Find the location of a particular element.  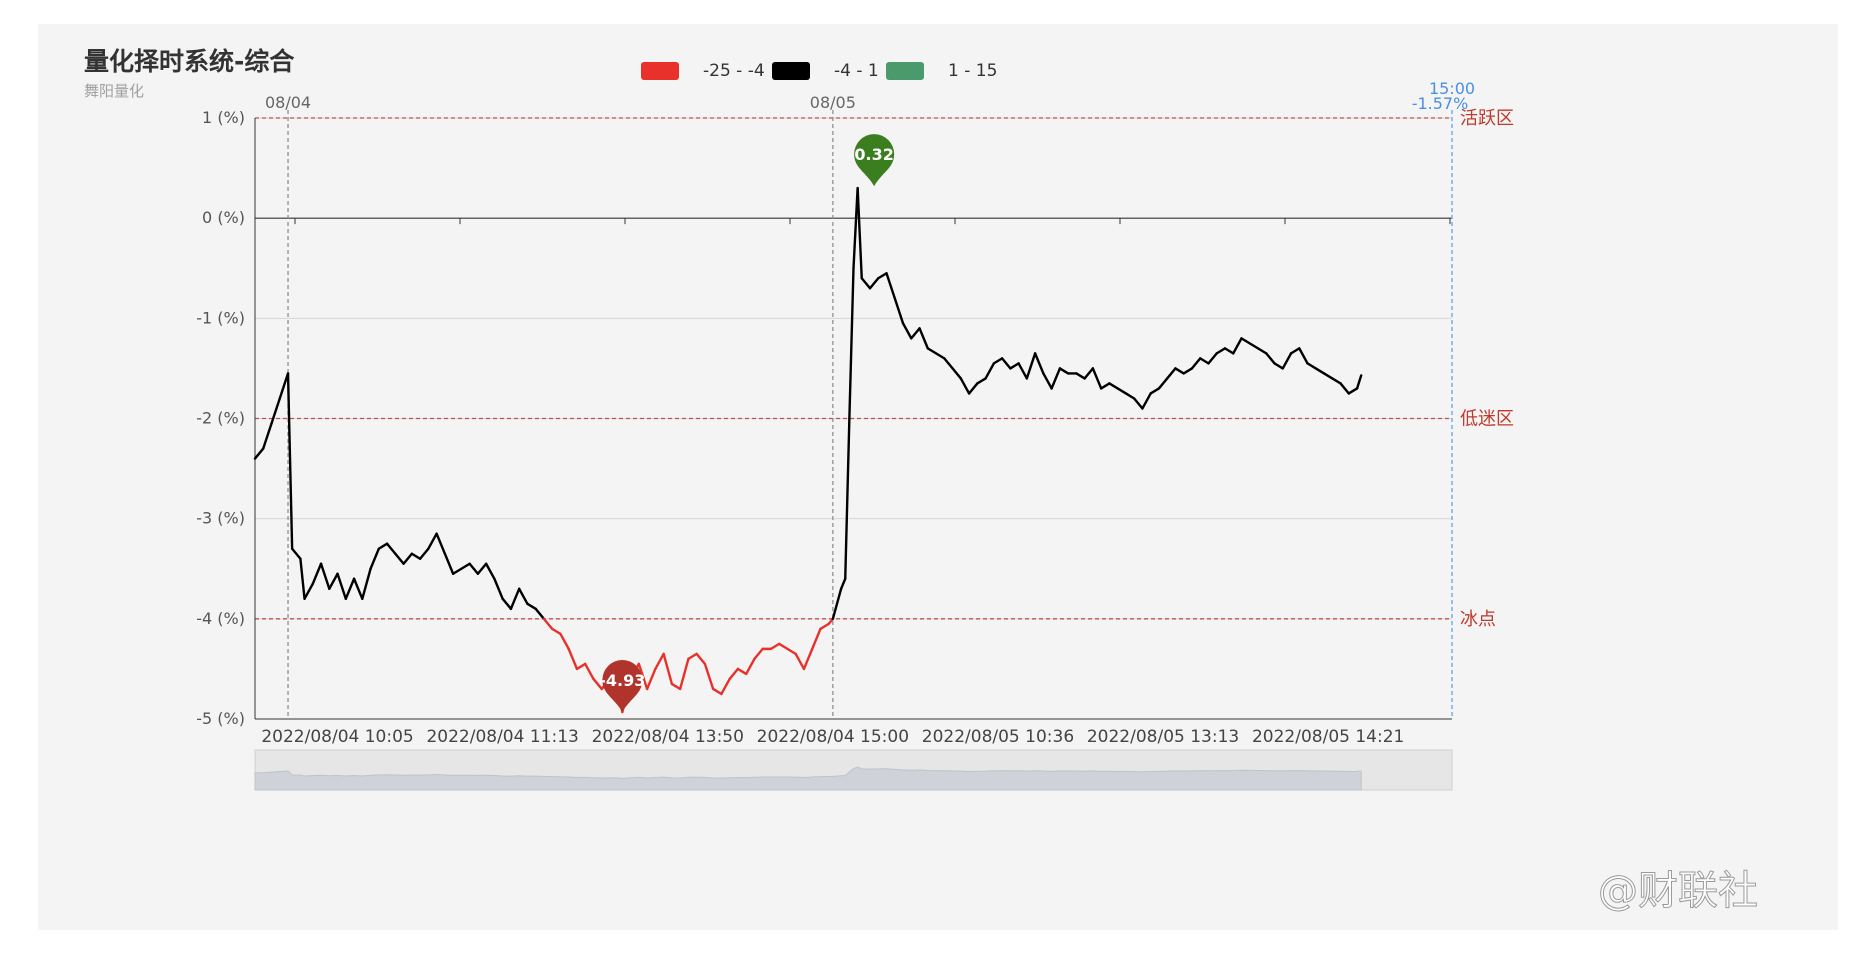

x-tick-label: 2022/08/05 14:21 is located at coordinates (1328, 737).